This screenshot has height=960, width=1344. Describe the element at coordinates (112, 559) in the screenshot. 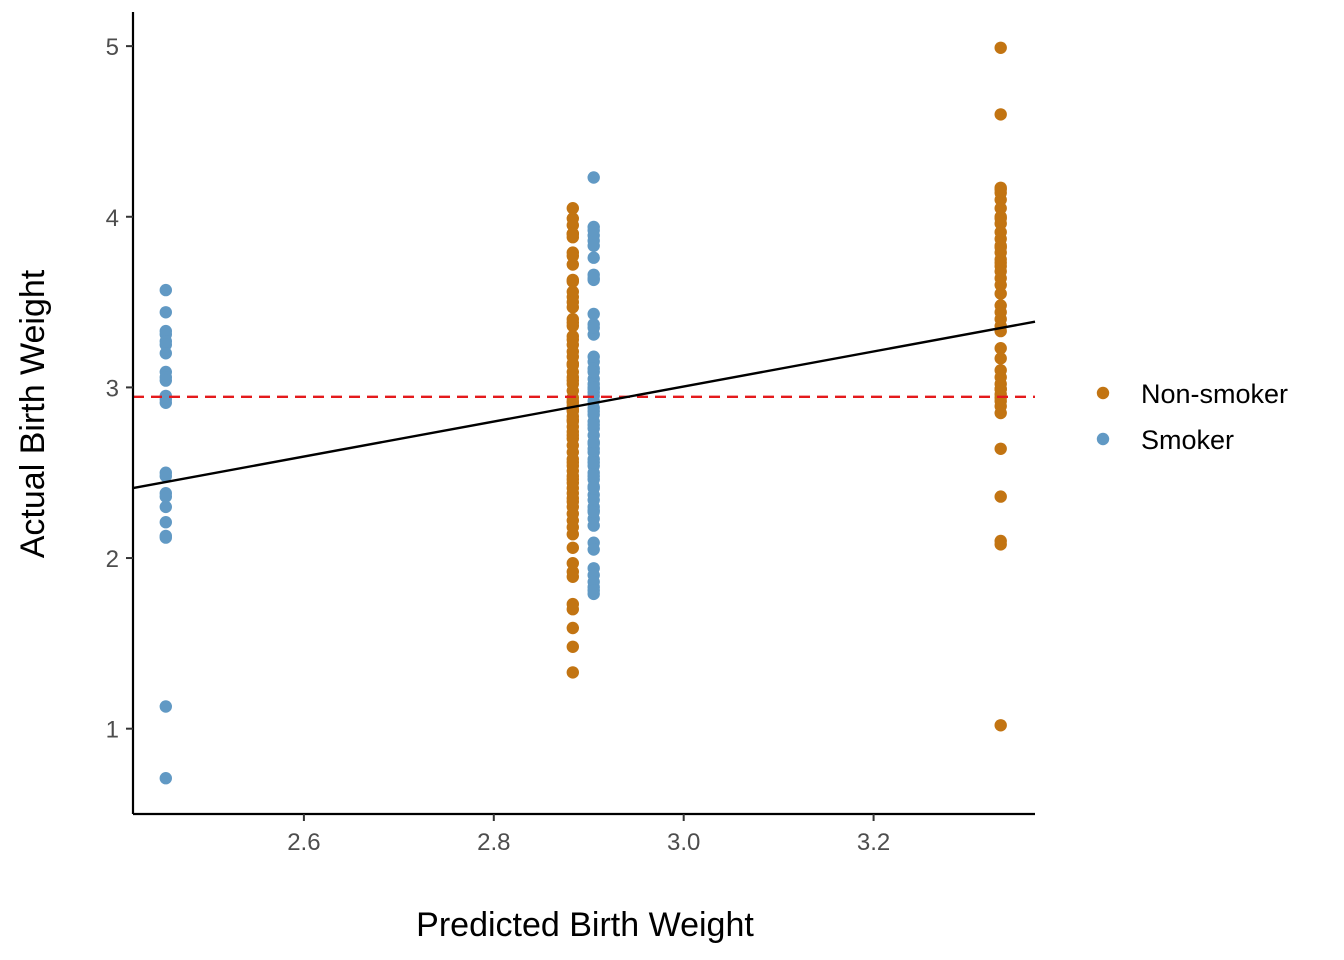

I see `y-tick-label: 2` at that location.